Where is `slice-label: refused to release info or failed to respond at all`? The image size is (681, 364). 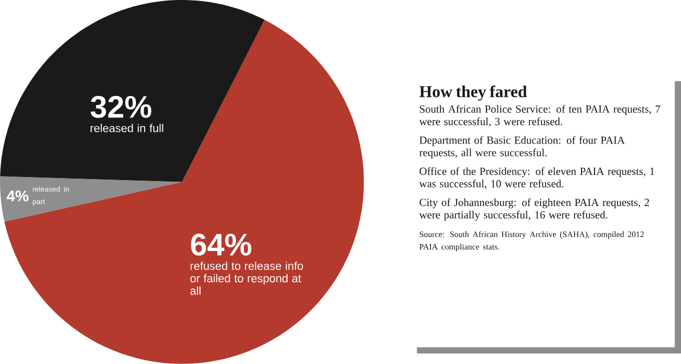 slice-label: refused to release info or failed to respond at all is located at coordinates (246, 278).